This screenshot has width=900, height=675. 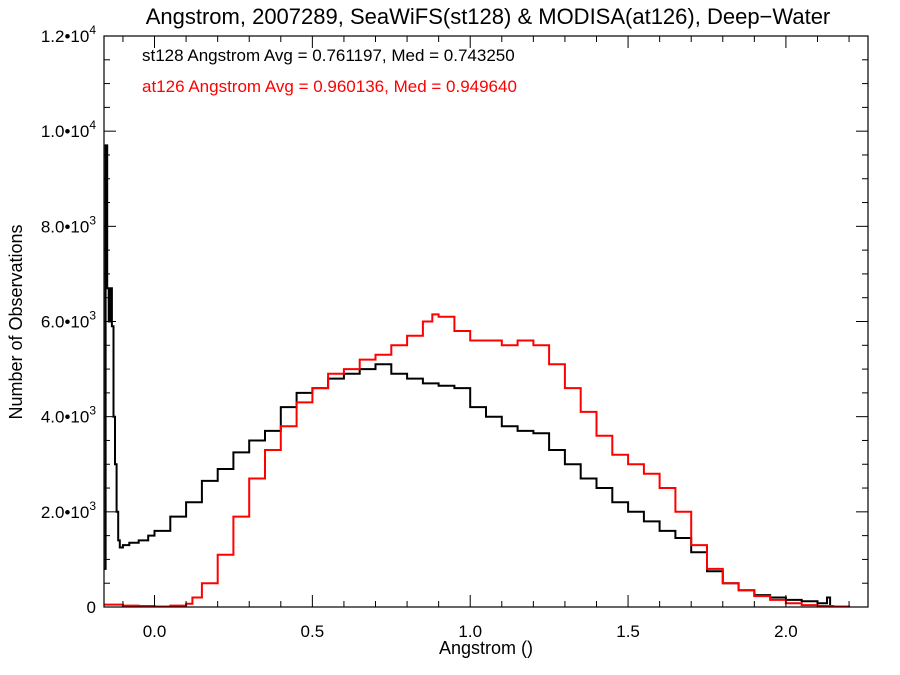 I want to click on x-tick-label: 0.0, so click(x=155, y=631).